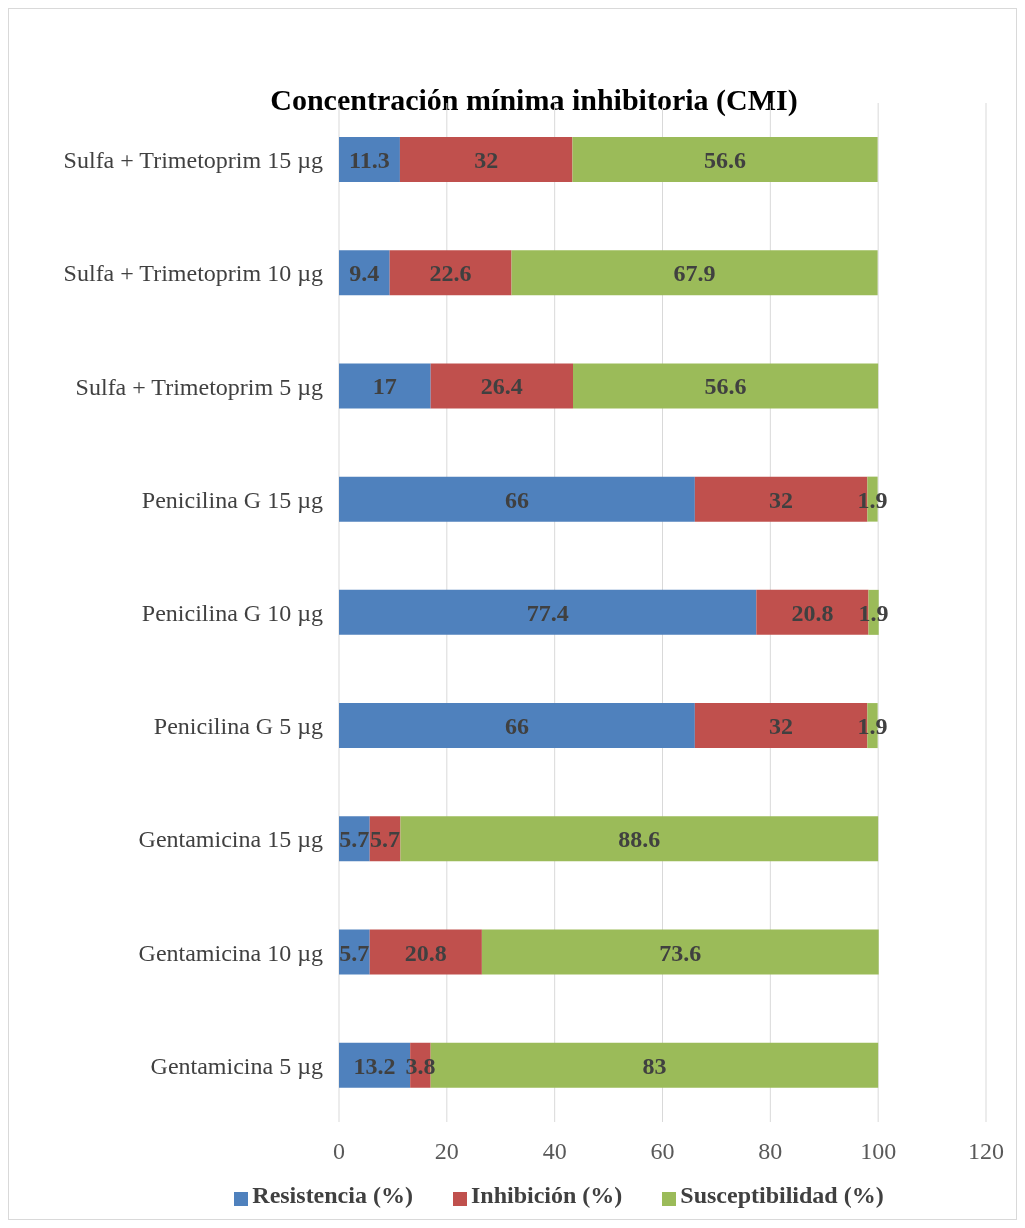 Image resolution: width=1025 pixels, height=1228 pixels. Describe the element at coordinates (332, 1195) in the screenshot. I see `legend-label: Resistencia (%)` at that location.